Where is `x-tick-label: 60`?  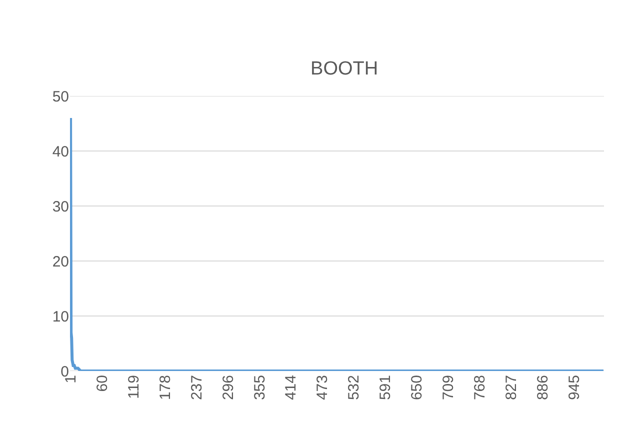
x-tick-label: 60 is located at coordinates (102, 383).